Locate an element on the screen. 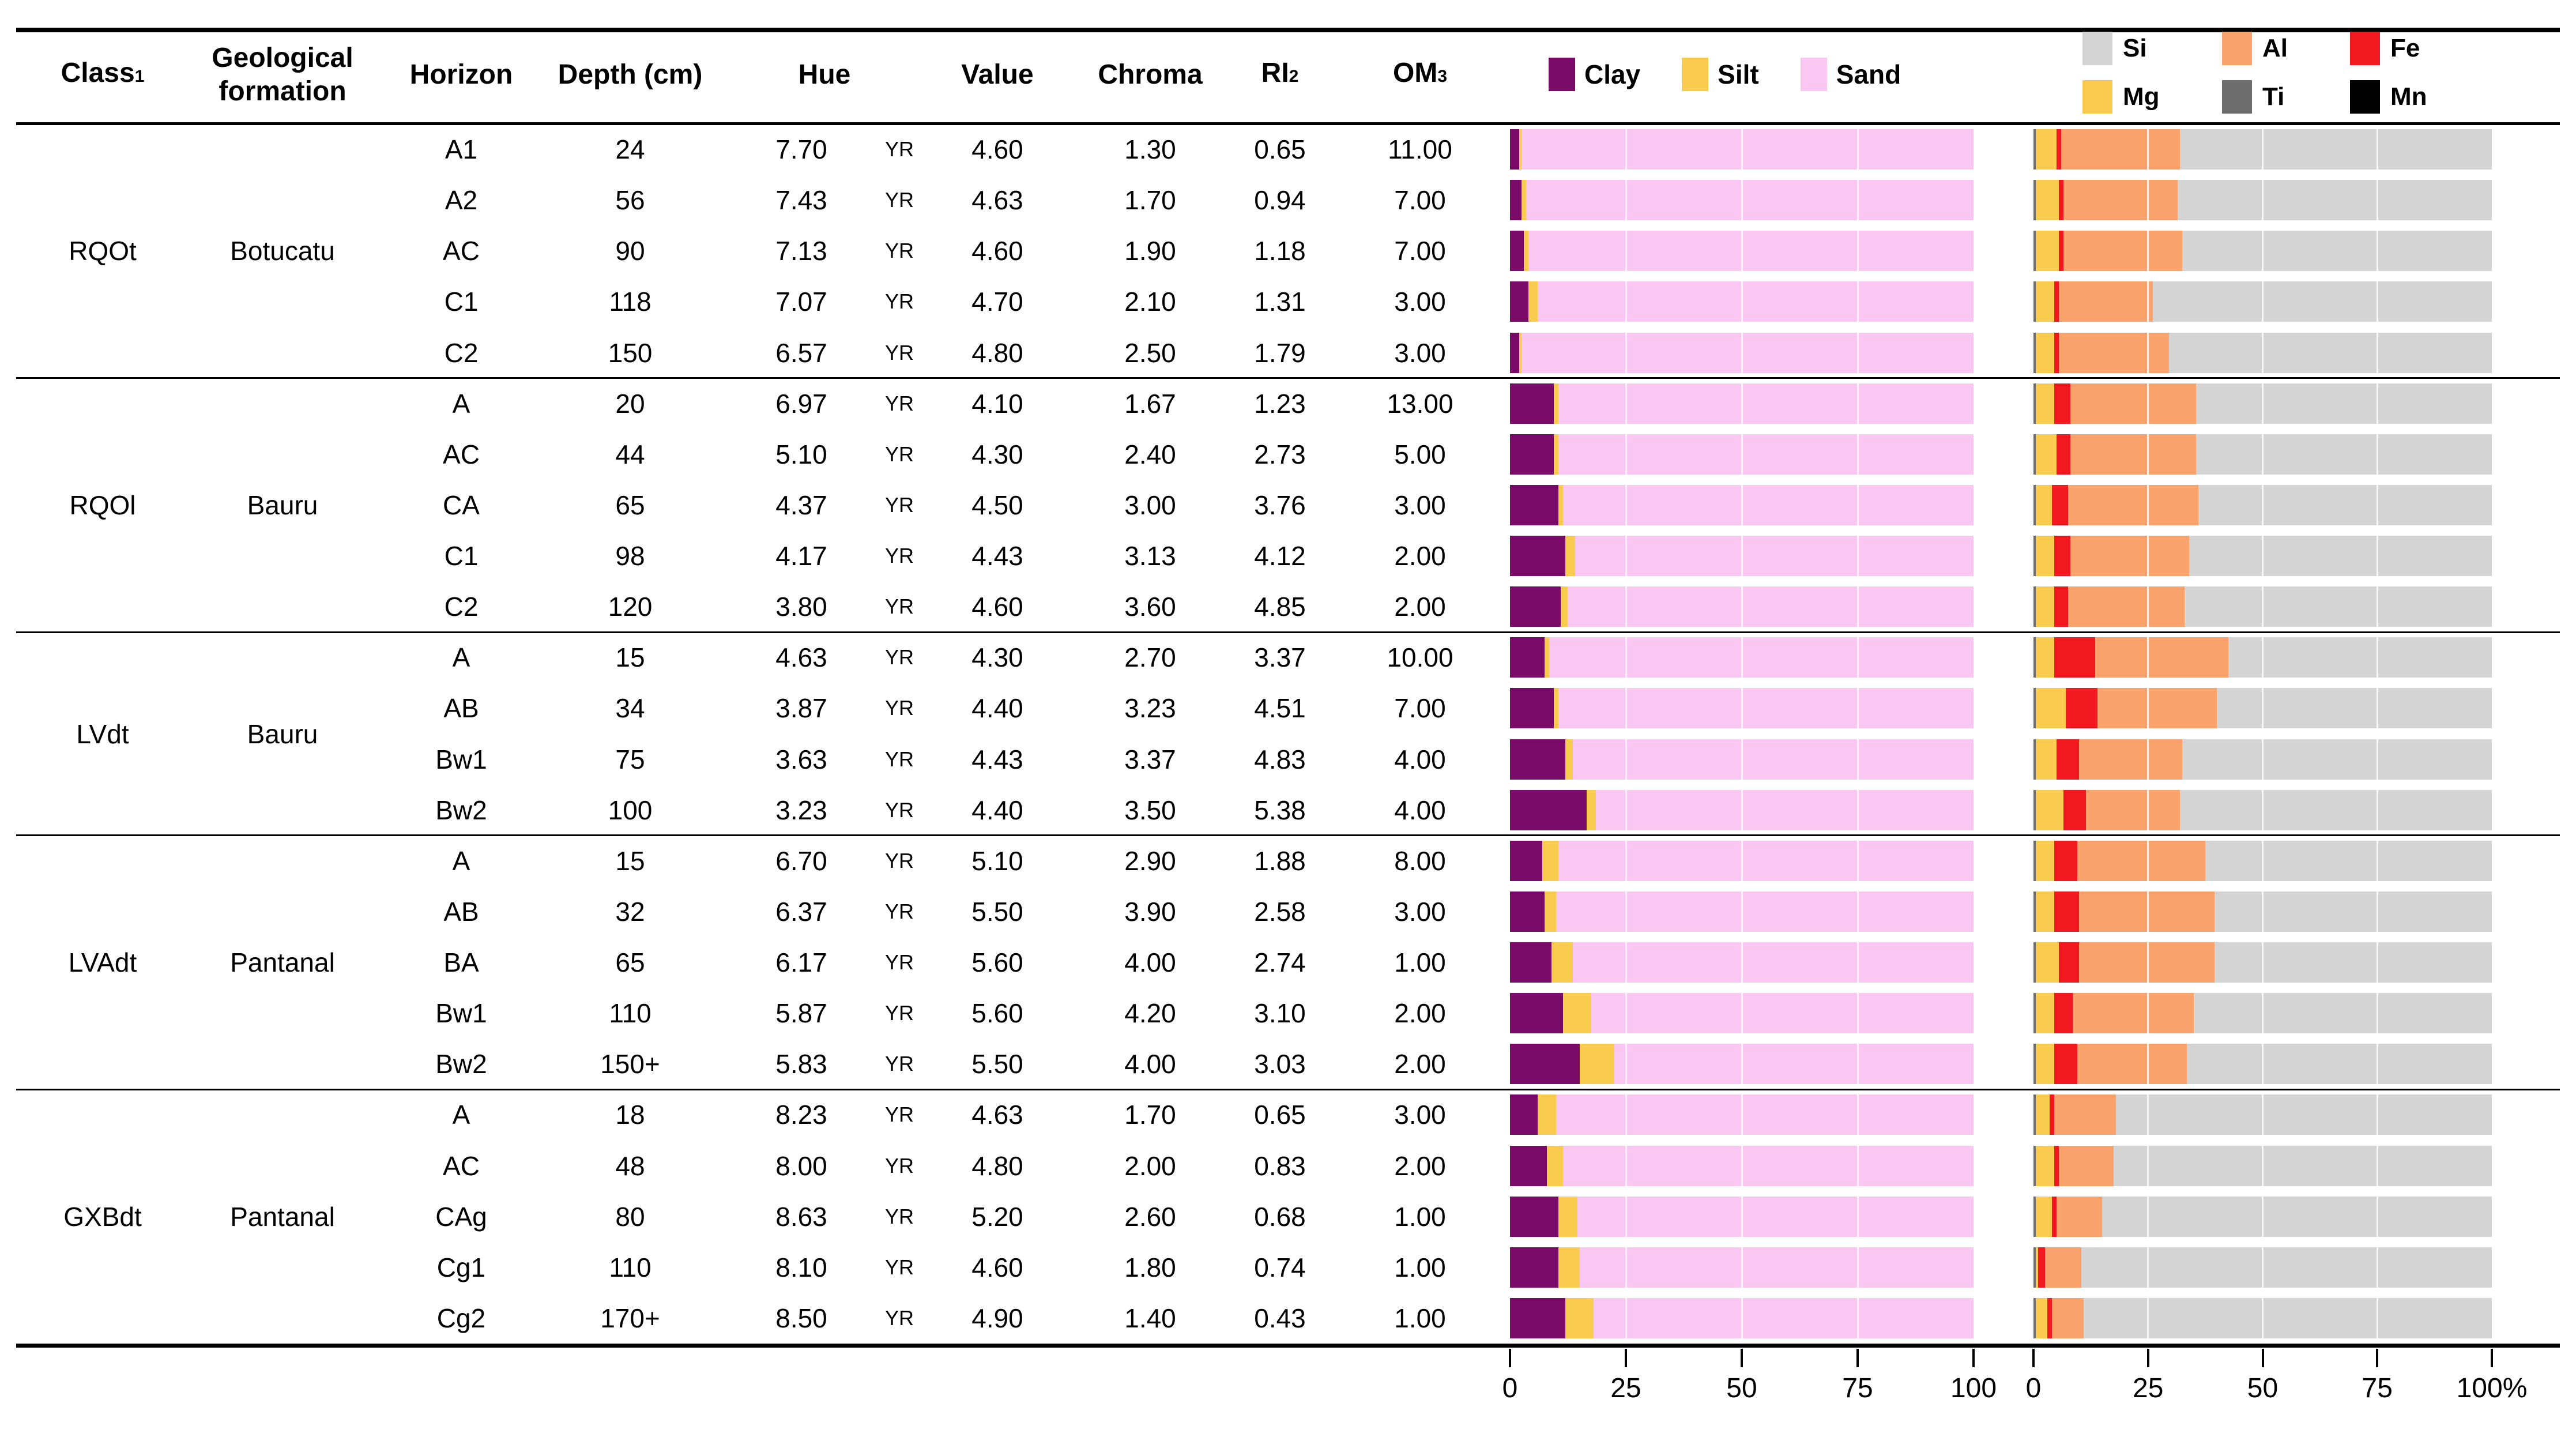  elements-axis-tick-label: 100% is located at coordinates (2492, 1388).